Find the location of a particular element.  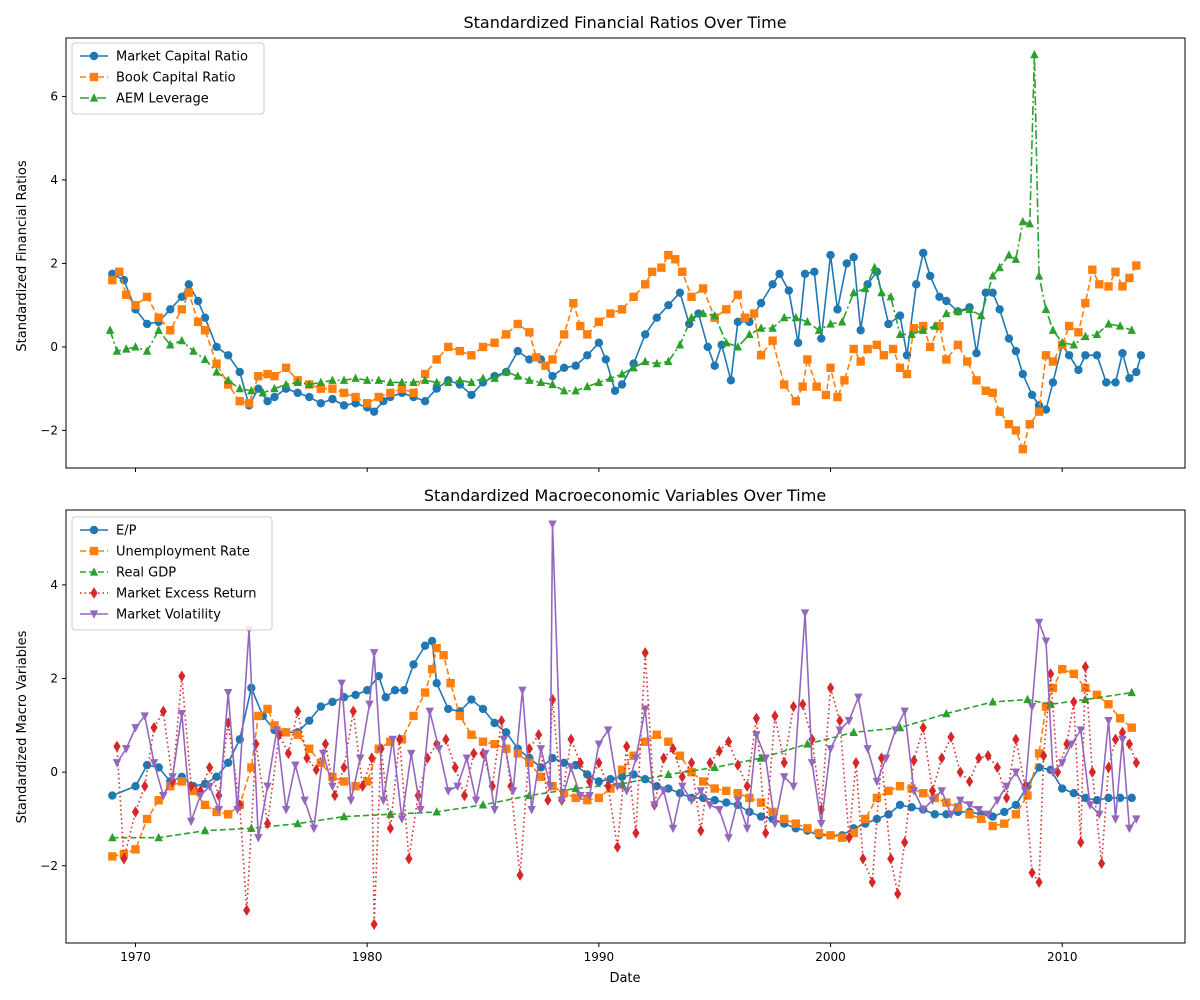

legend-label: E/P is located at coordinates (126, 531).